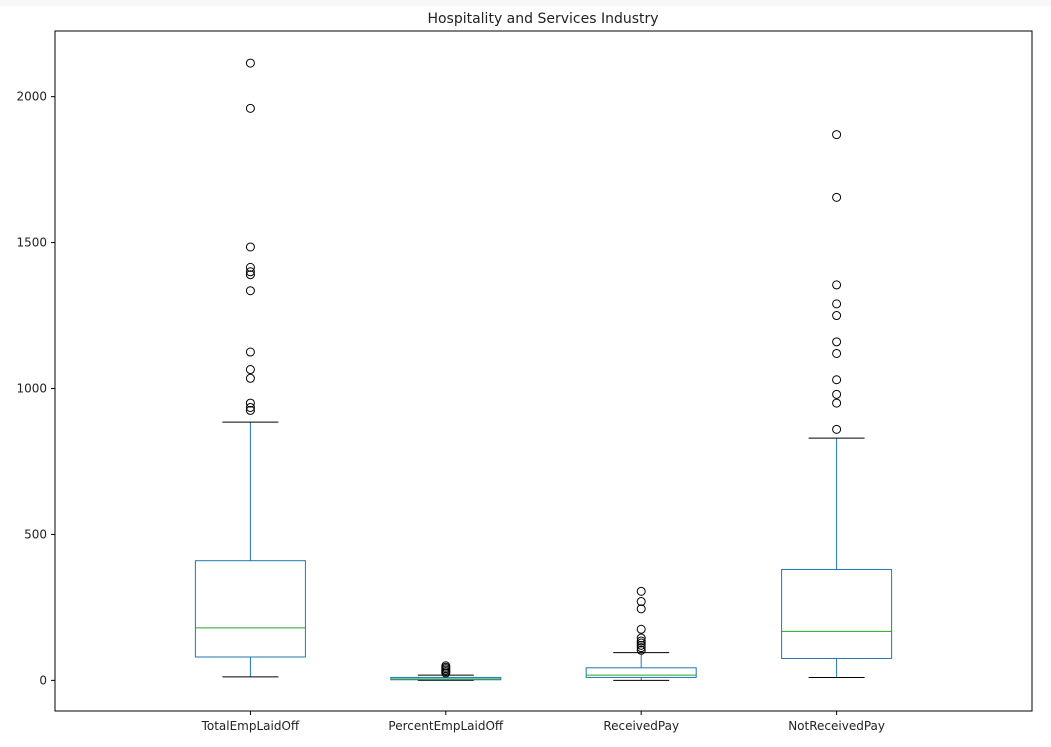  I want to click on y-tick-label: 2000, so click(31, 97).